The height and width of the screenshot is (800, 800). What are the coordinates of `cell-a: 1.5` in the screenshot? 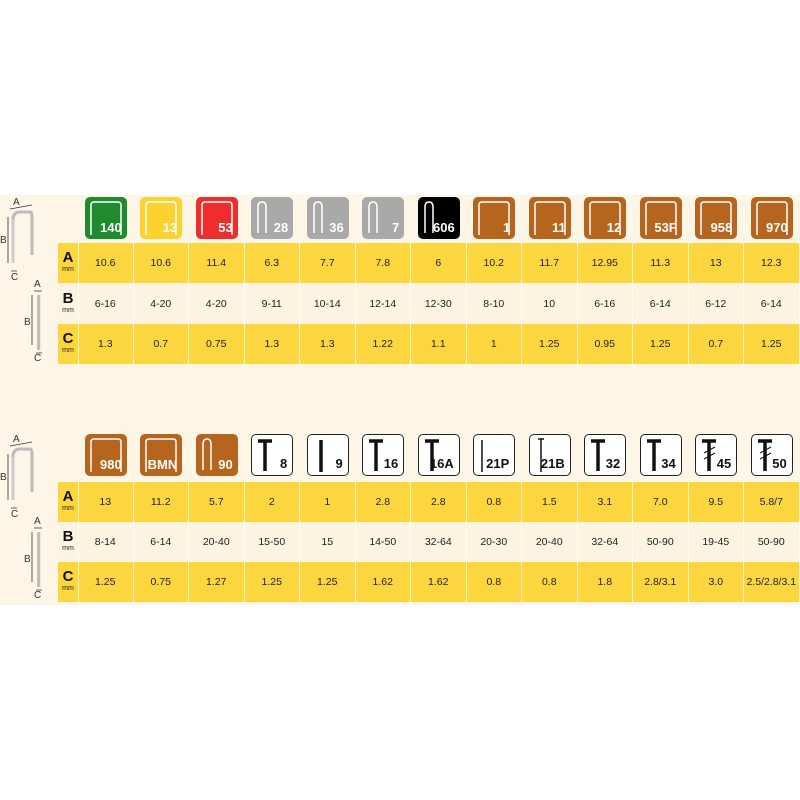 It's located at (550, 502).